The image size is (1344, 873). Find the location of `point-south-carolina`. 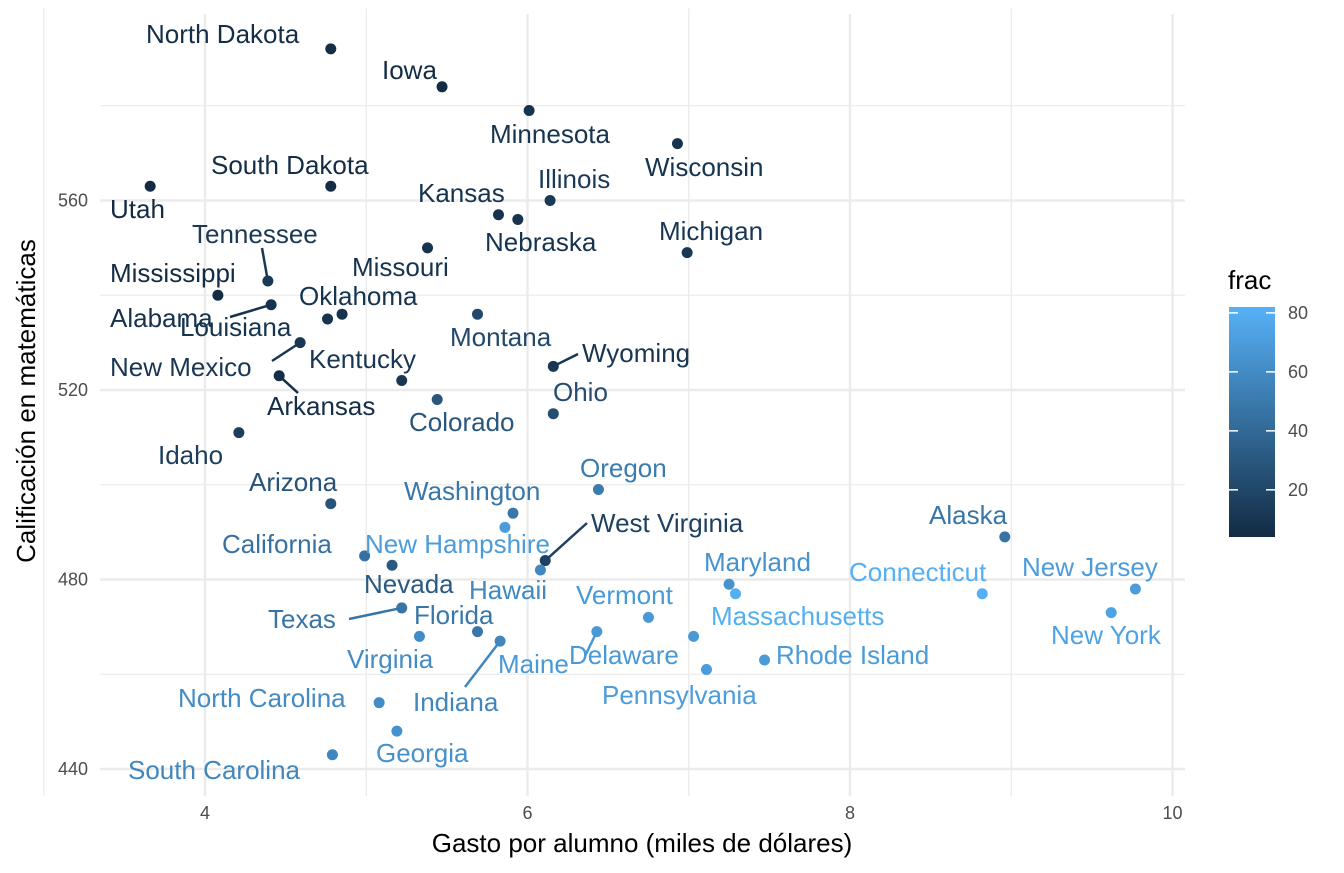

point-south-carolina is located at coordinates (332, 755).